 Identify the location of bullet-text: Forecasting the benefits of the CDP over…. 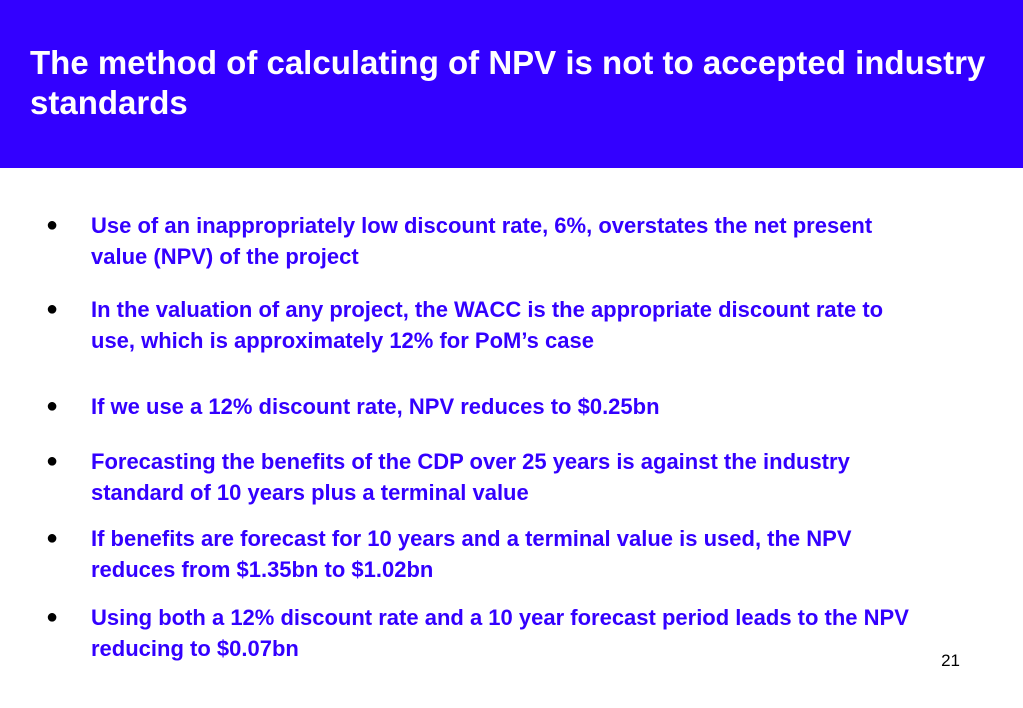
(470, 477).